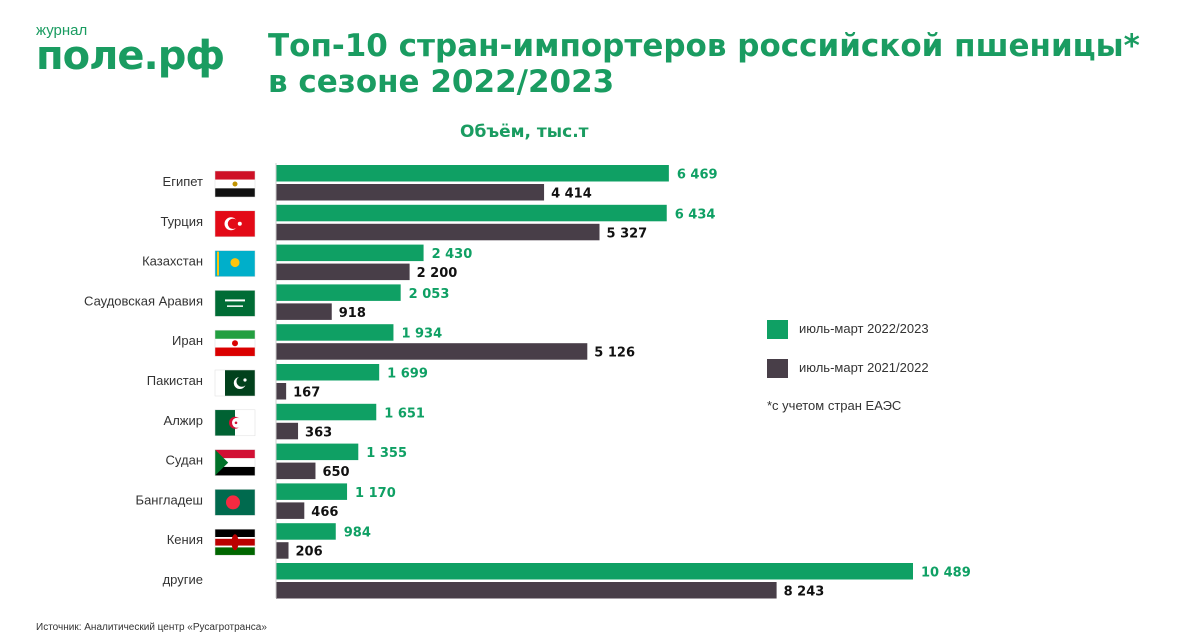  I want to click on kazakhstan-flag, so click(235, 263).